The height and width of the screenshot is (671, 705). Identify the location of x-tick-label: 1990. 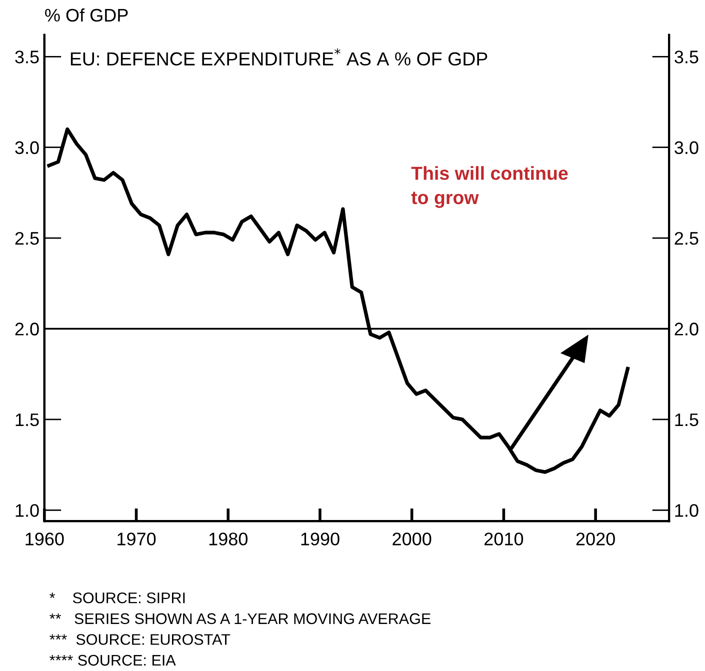
(320, 539).